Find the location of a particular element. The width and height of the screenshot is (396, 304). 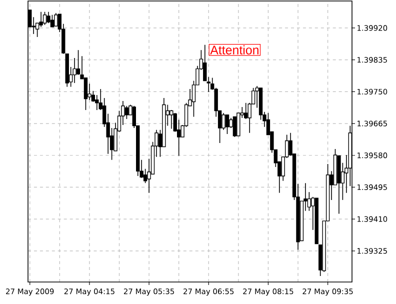

annotation: Attention is located at coordinates (234, 49).